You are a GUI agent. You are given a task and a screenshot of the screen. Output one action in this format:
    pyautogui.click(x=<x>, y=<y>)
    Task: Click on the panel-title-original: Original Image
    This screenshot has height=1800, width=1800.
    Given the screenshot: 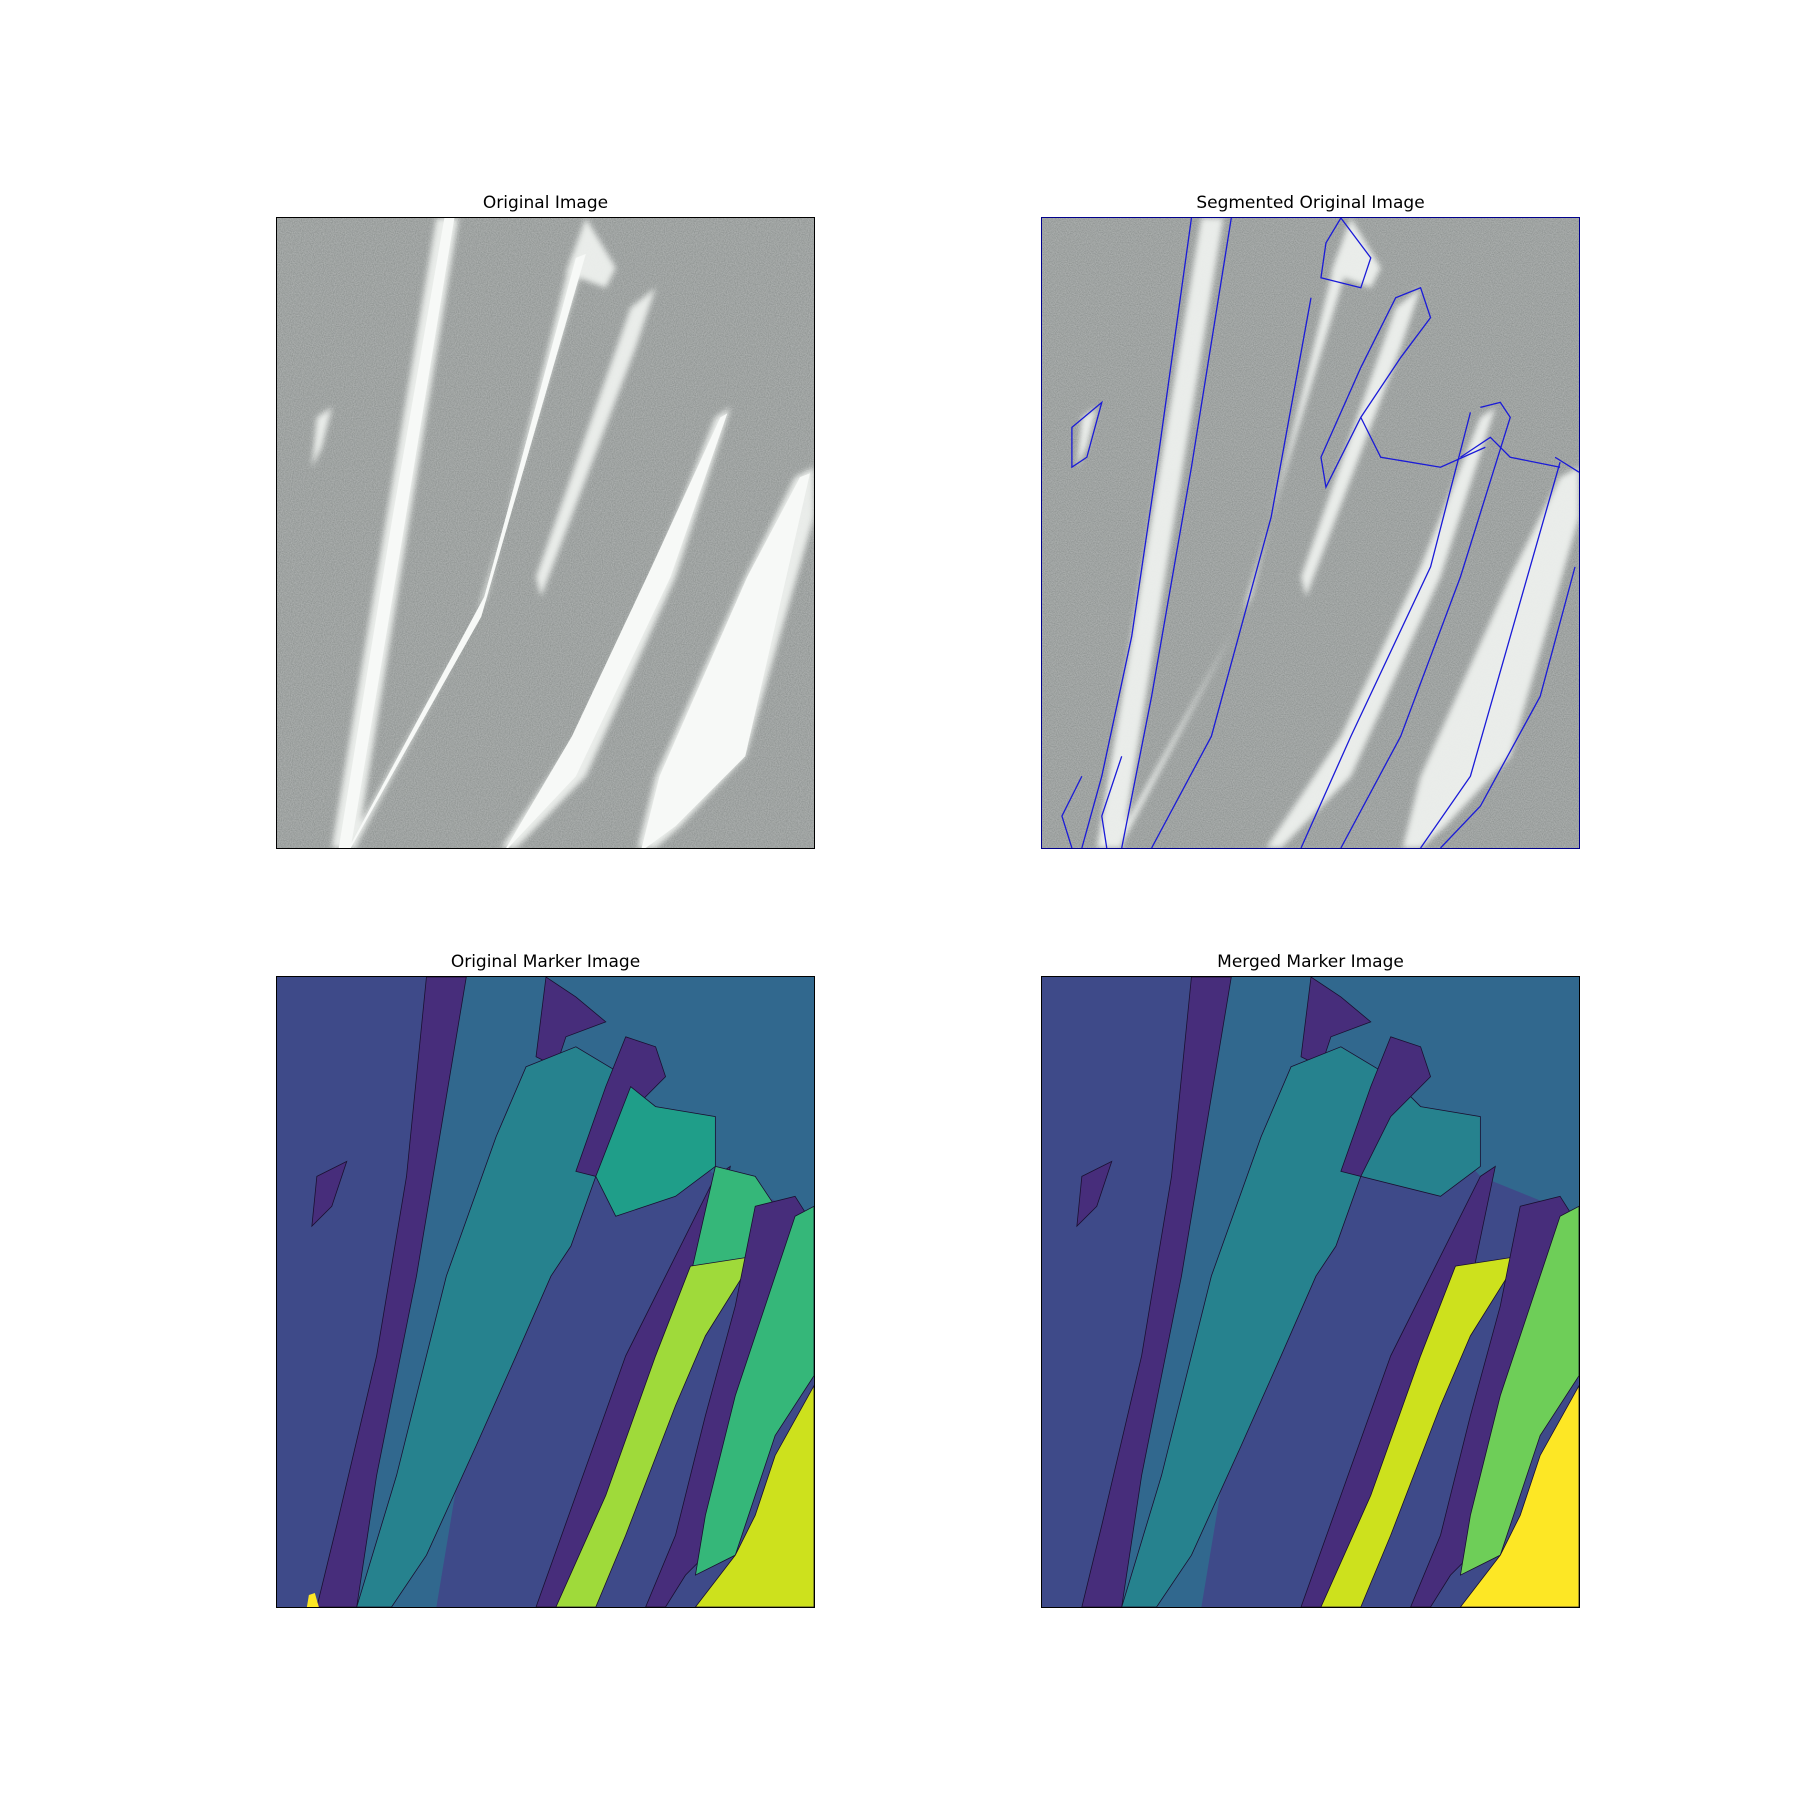 What is the action you would take?
    pyautogui.click(x=545, y=203)
    